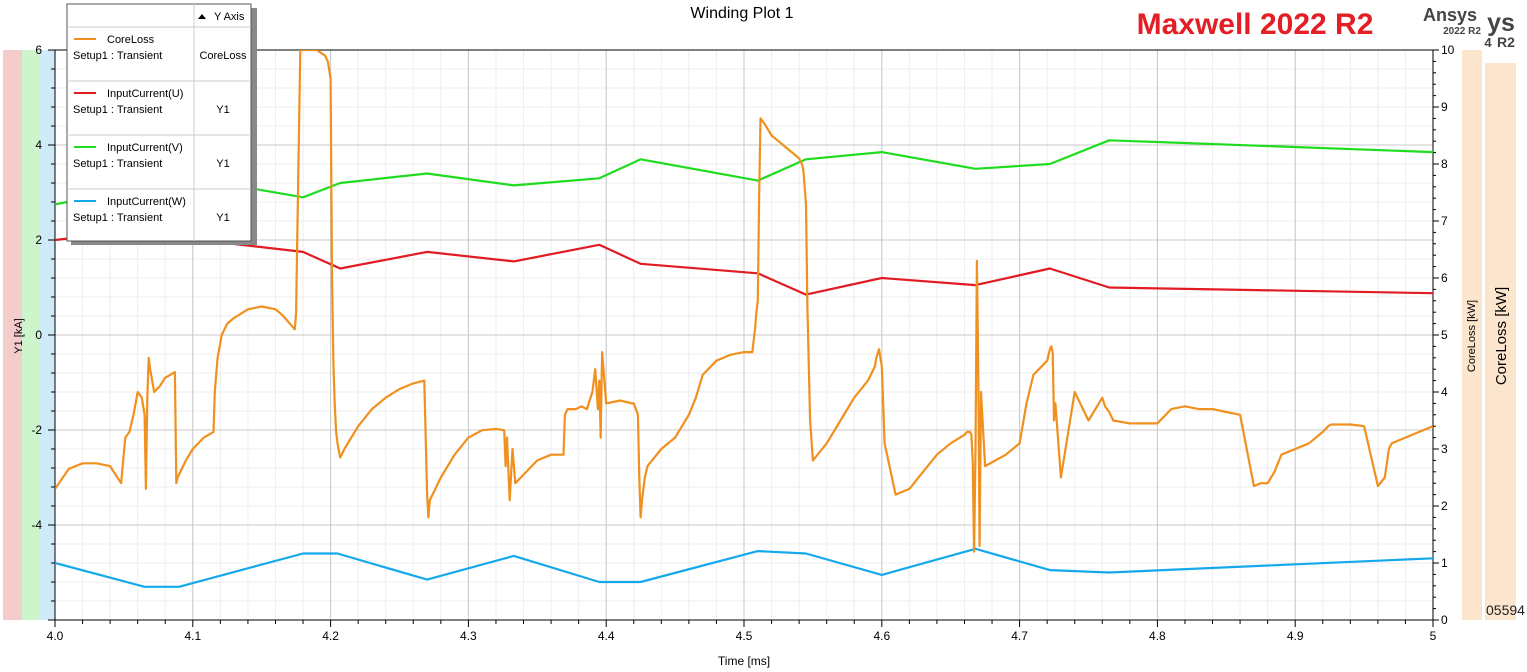  I want to click on y1-axis-band-blue, so click(47, 335).